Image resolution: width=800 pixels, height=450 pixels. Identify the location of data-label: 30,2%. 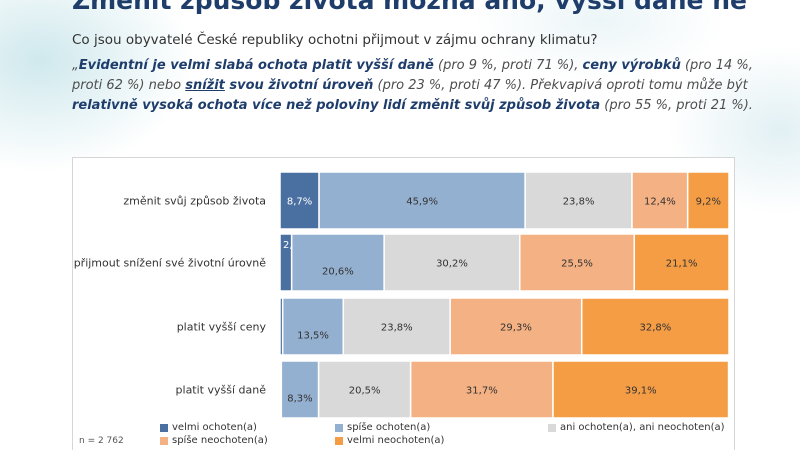
(452, 264).